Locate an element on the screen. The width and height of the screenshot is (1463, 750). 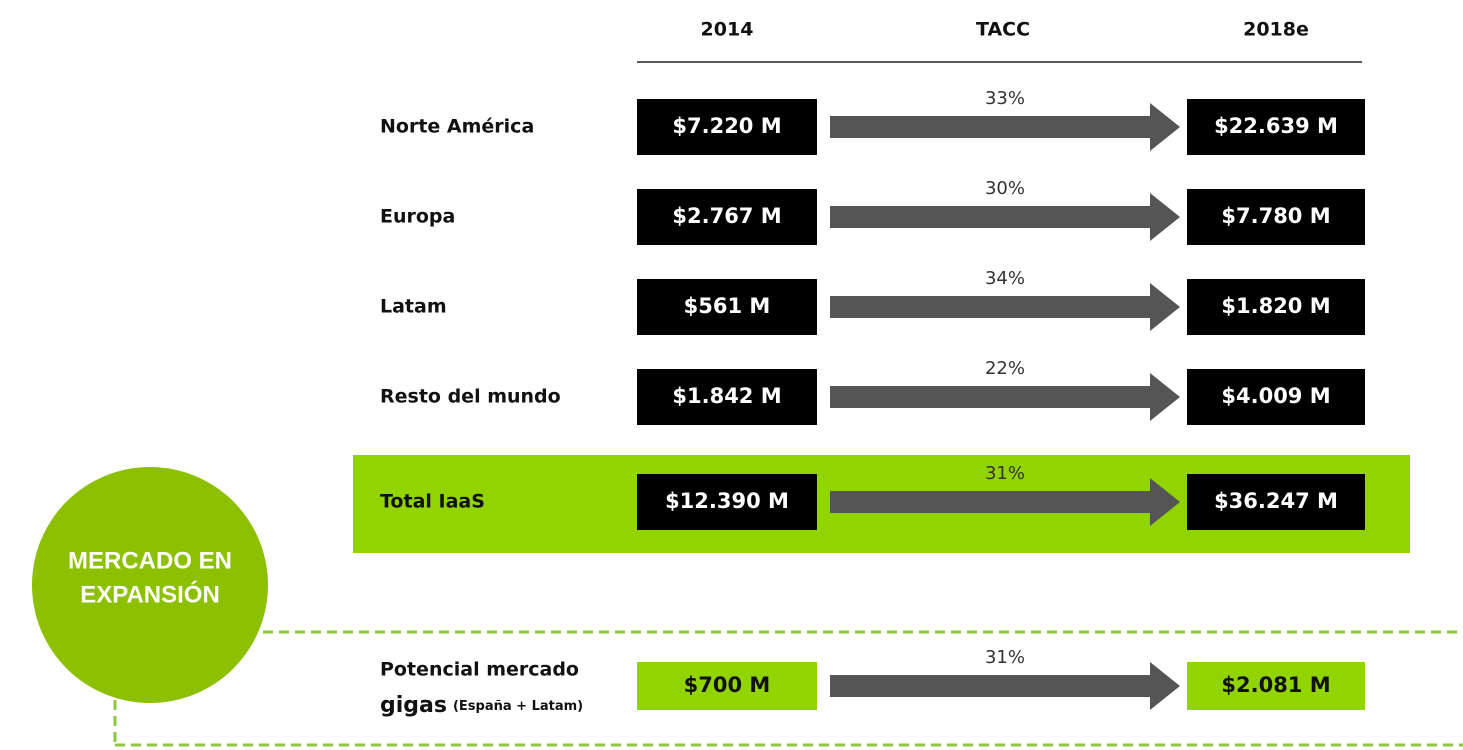
value-text: $12.390 M is located at coordinates (727, 501).